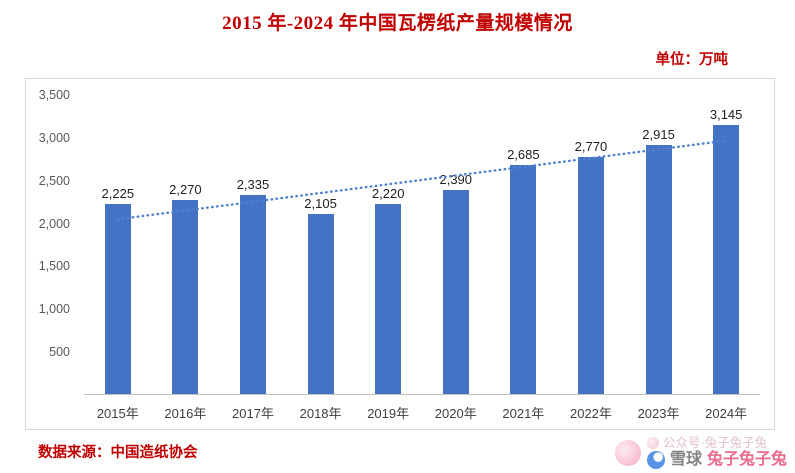  I want to click on x-axis-label: 2020年, so click(455, 413).